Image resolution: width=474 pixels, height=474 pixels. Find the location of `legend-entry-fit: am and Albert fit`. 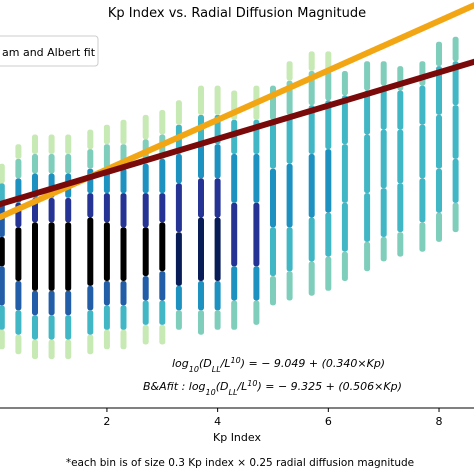

legend-entry-fit: am and Albert fit is located at coordinates (49, 52).